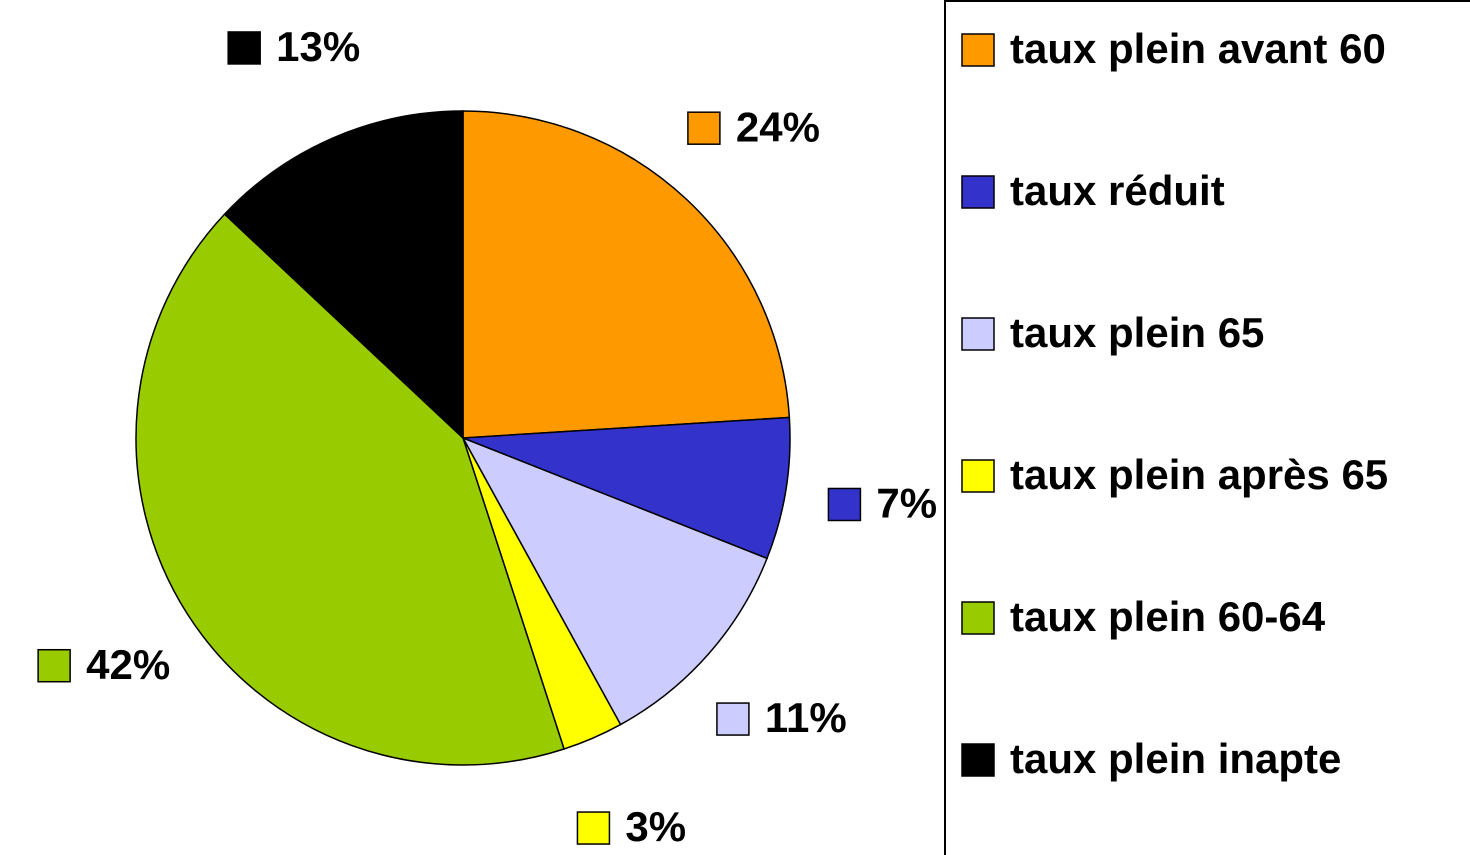 This screenshot has height=855, width=1470. What do you see at coordinates (1117, 190) in the screenshot?
I see `legend-label: taux réduit` at bounding box center [1117, 190].